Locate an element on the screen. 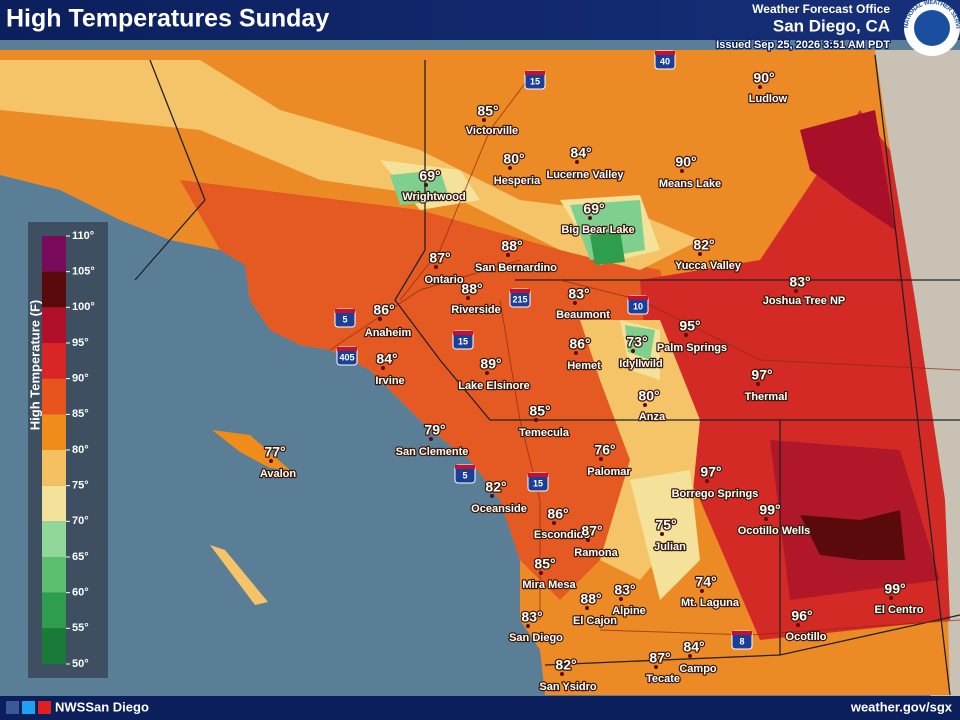 The height and width of the screenshot is (720, 960). city-name: Joshua Tree NP is located at coordinates (804, 301).